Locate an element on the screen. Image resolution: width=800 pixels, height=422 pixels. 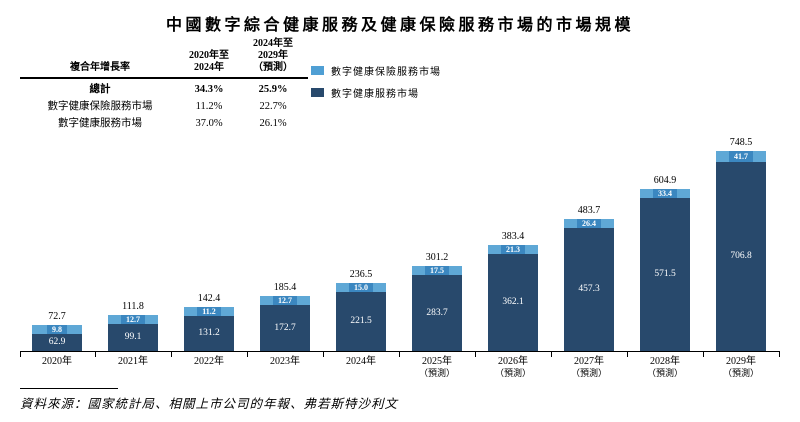
row-cagr-2020-2024: 34.3% is located at coordinates (209, 89).